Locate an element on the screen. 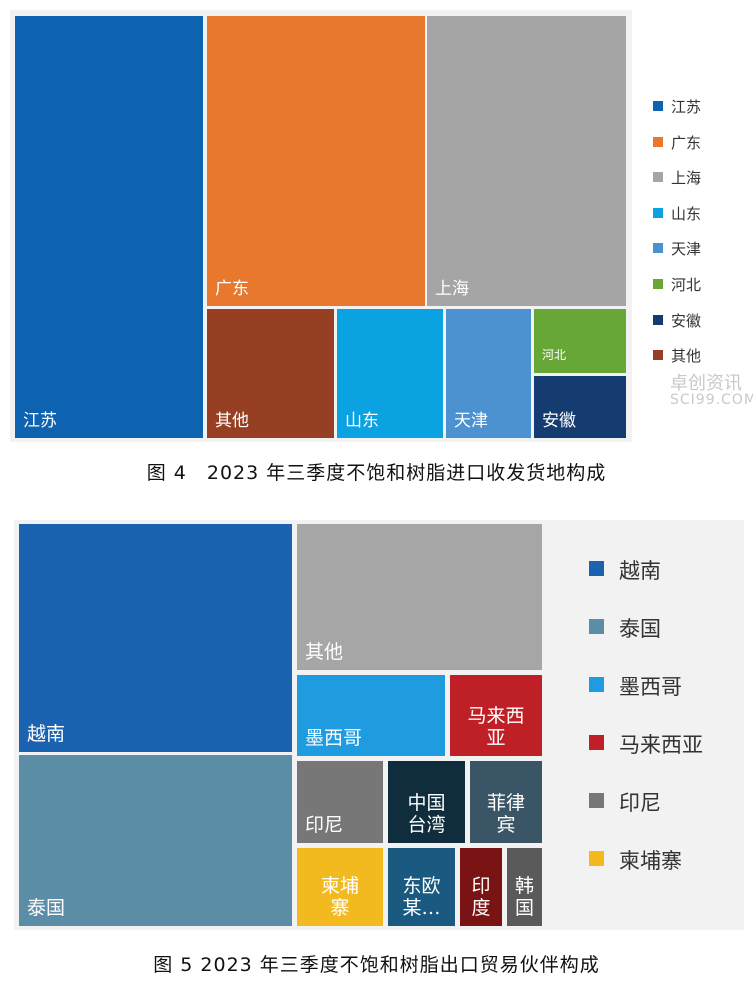 The width and height of the screenshot is (753, 985). treemap-tile-label: 江苏 is located at coordinates (40, 421).